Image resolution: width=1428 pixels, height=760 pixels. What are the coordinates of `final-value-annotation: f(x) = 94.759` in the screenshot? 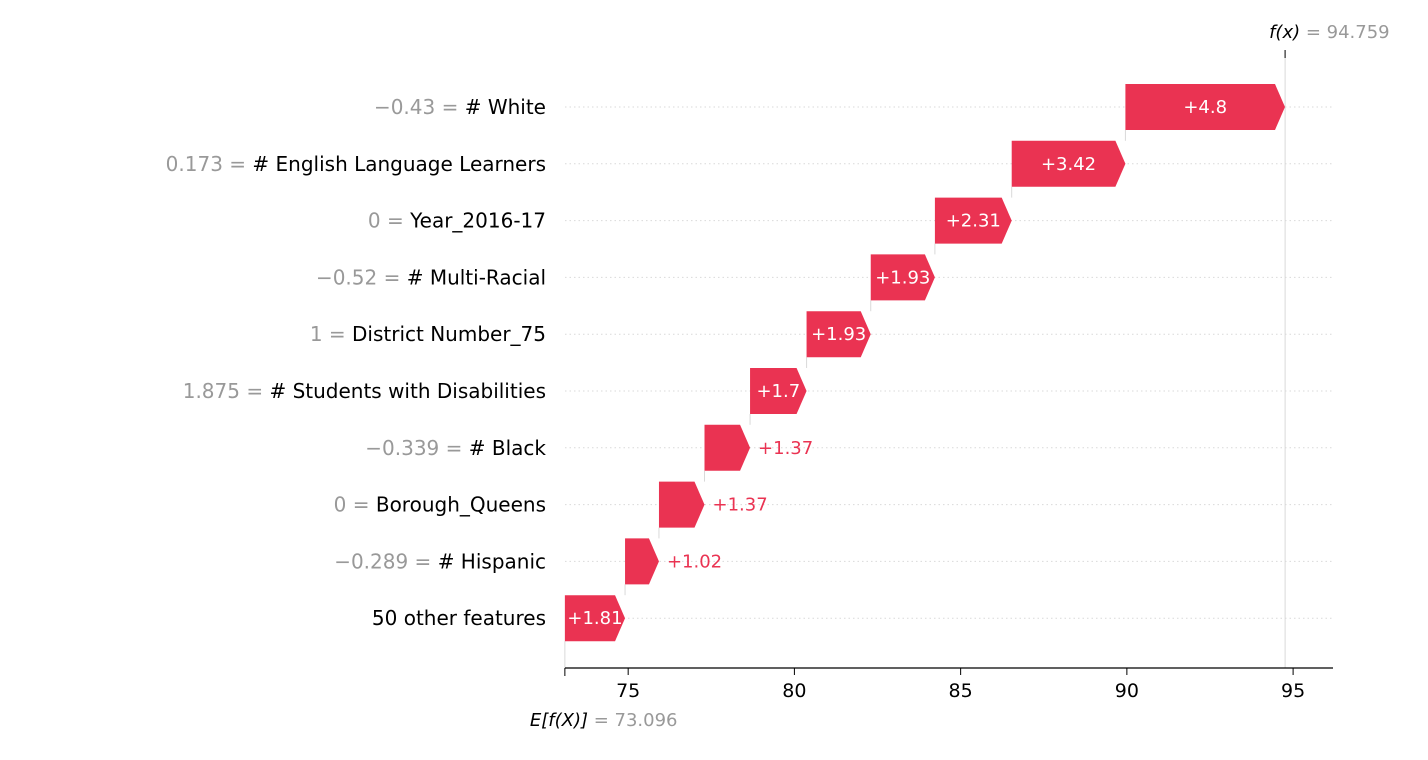 It's located at (1329, 32).